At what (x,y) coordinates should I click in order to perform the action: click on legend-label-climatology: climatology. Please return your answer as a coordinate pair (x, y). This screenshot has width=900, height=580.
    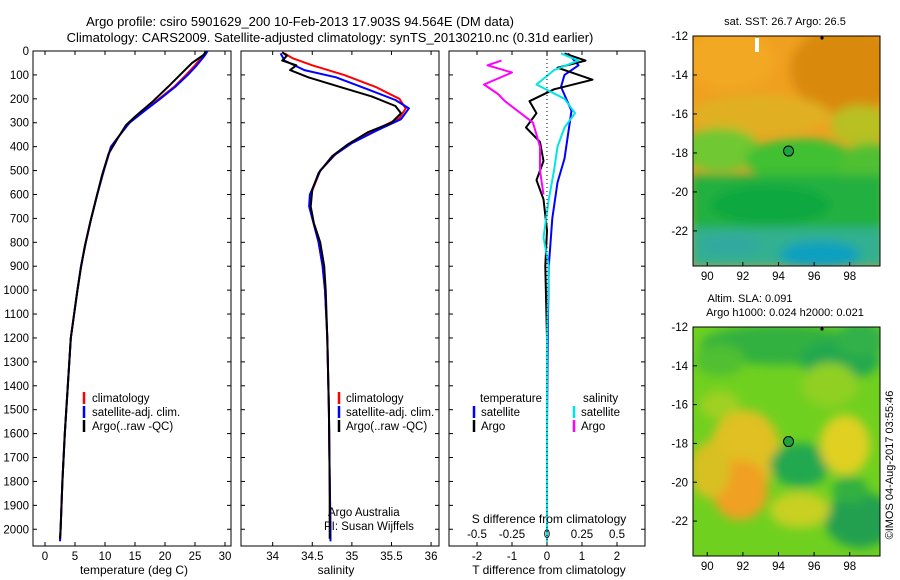
    Looking at the image, I should click on (375, 399).